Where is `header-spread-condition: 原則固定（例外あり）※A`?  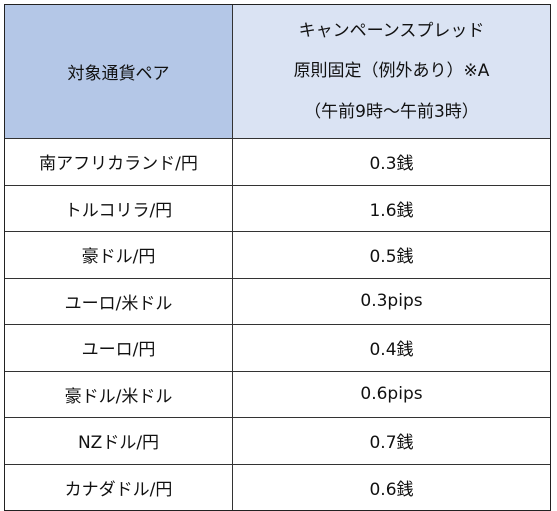
header-spread-condition: 原則固定（例外あり）※A is located at coordinates (391, 71).